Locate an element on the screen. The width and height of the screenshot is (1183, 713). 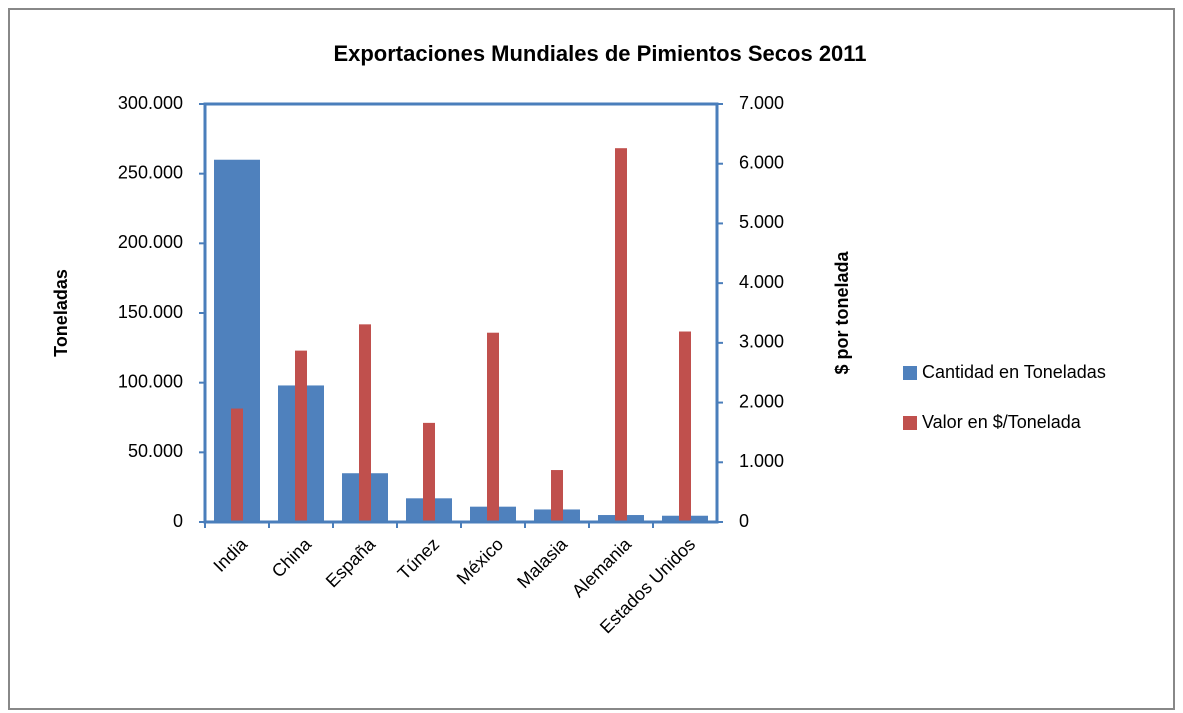
y-tick-label: 0 is located at coordinates (178, 521).